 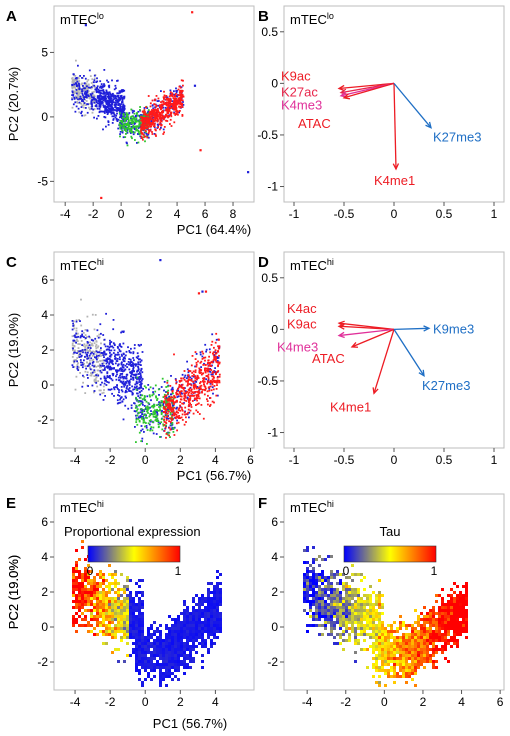 What do you see at coordinates (180, 702) in the screenshot?
I see `x-tick-label: 2` at bounding box center [180, 702].